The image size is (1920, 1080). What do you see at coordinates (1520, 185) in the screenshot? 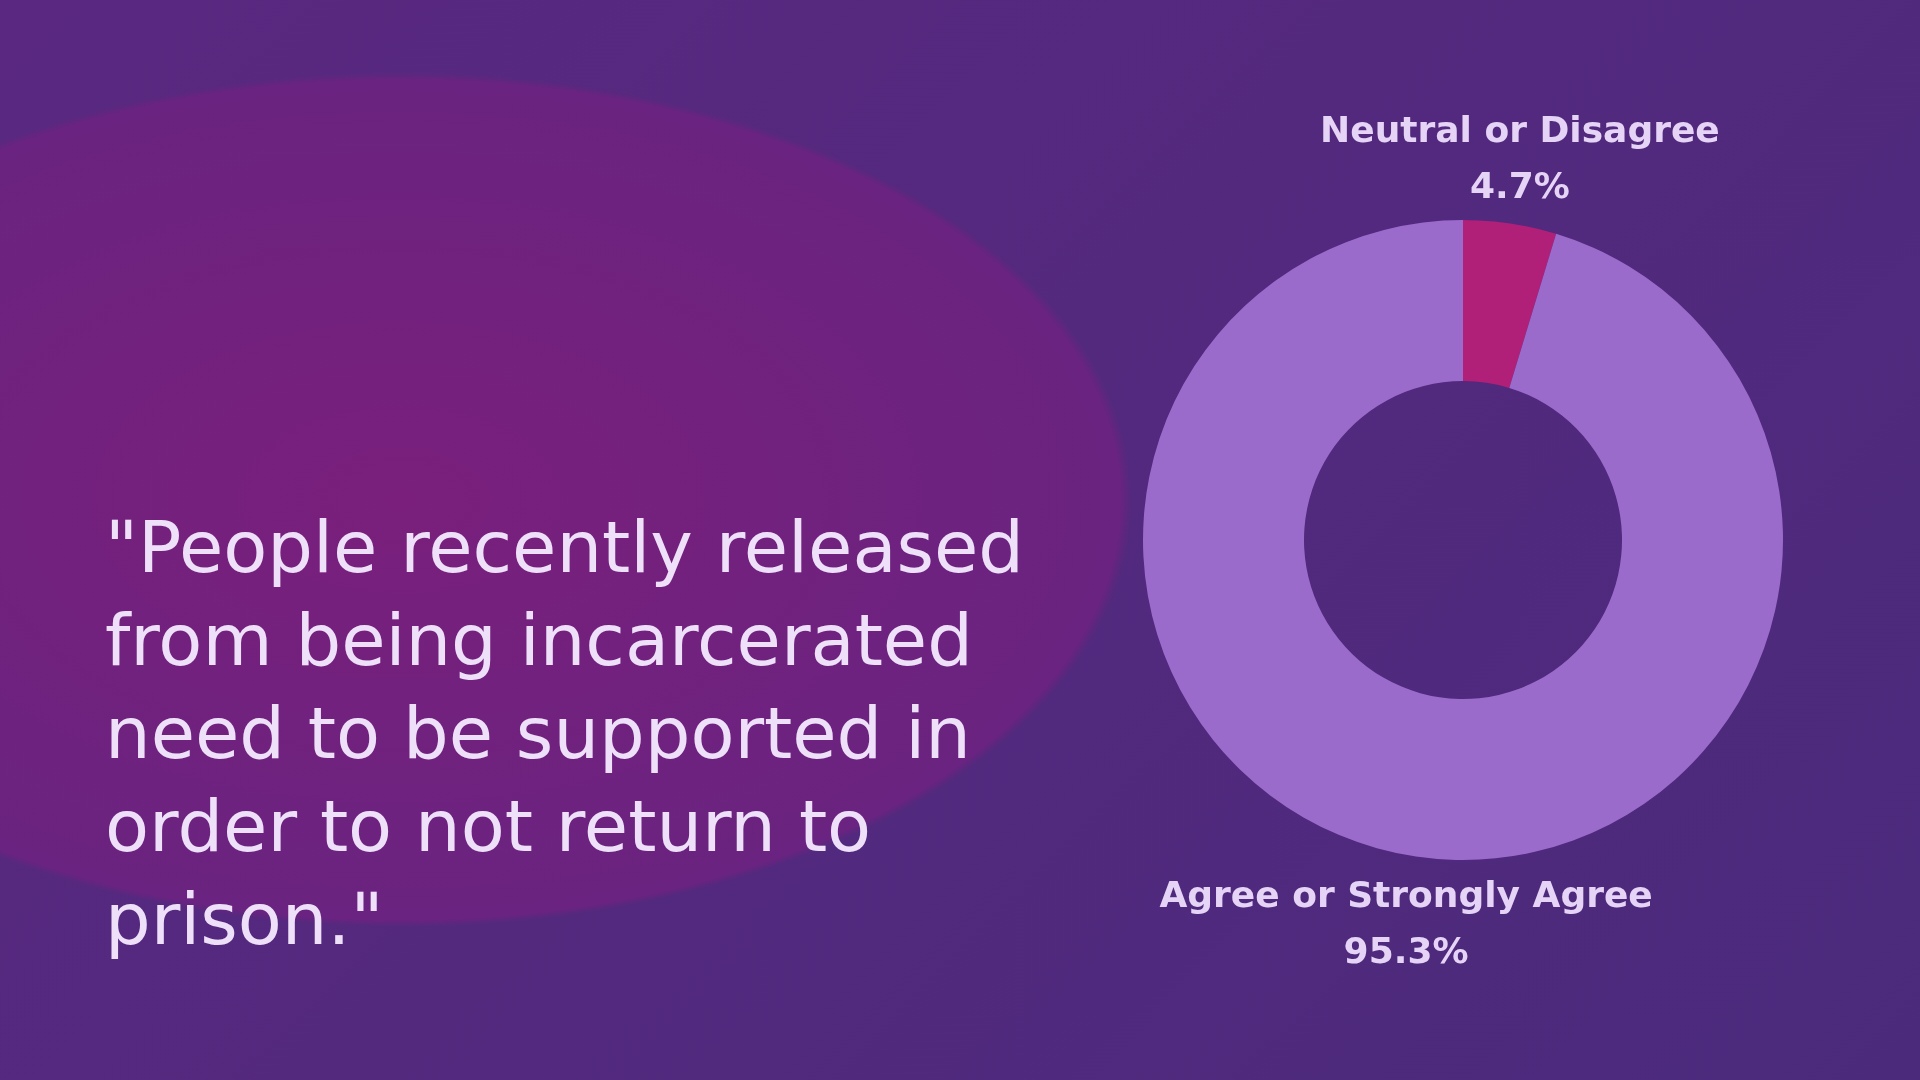
I see `data-label: 4.7%` at bounding box center [1520, 185].